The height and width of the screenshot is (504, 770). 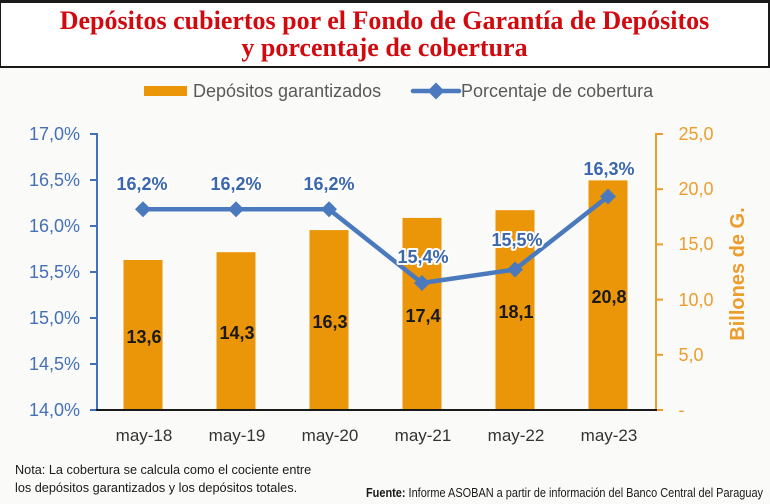 I want to click on svg-text: 17,0%, so click(x=54, y=134).